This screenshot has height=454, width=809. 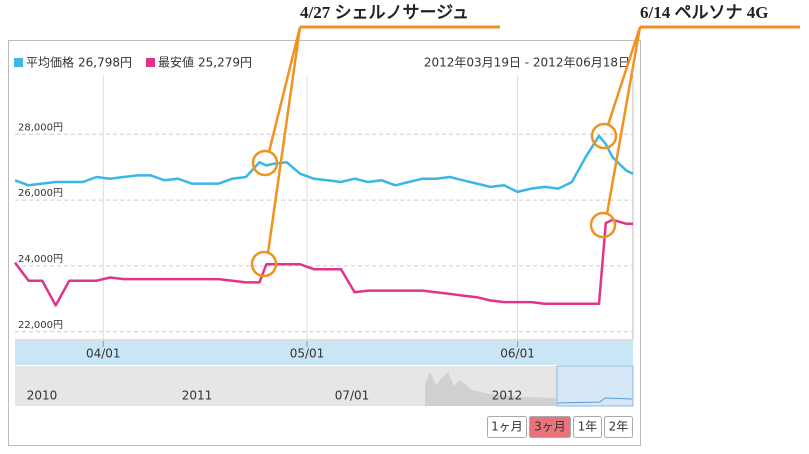 I want to click on annotation: 6/14 ペルソナ 4G, so click(x=704, y=12).